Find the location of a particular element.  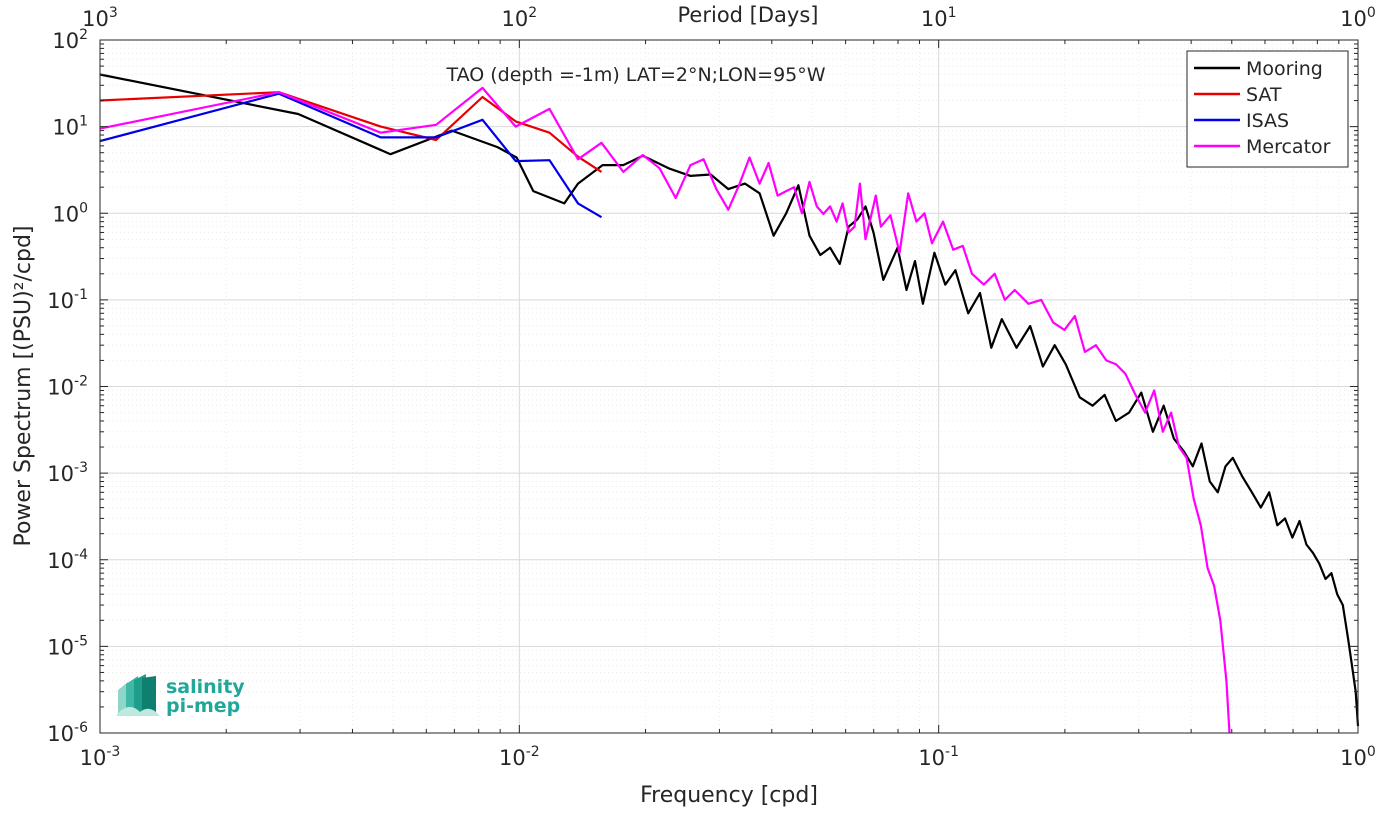

series-line-sat is located at coordinates (351, 132).